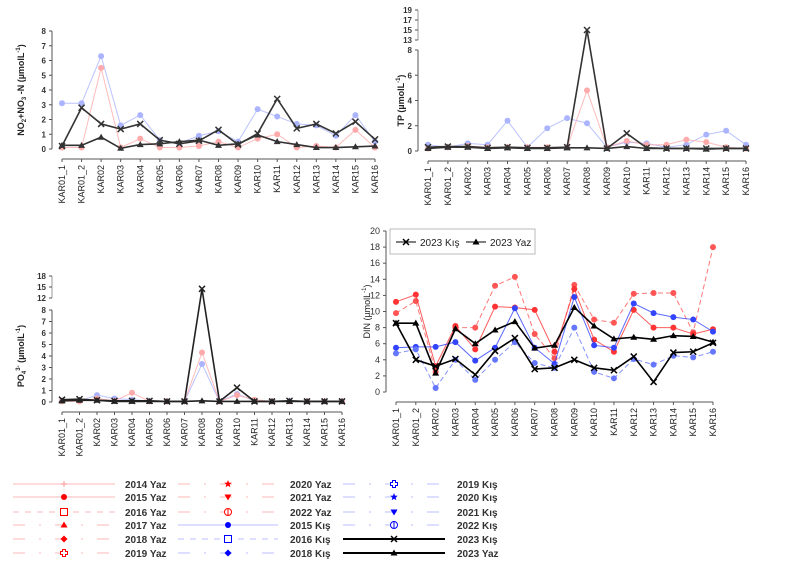  I want to click on y-tick-label: 14, so click(375, 279).